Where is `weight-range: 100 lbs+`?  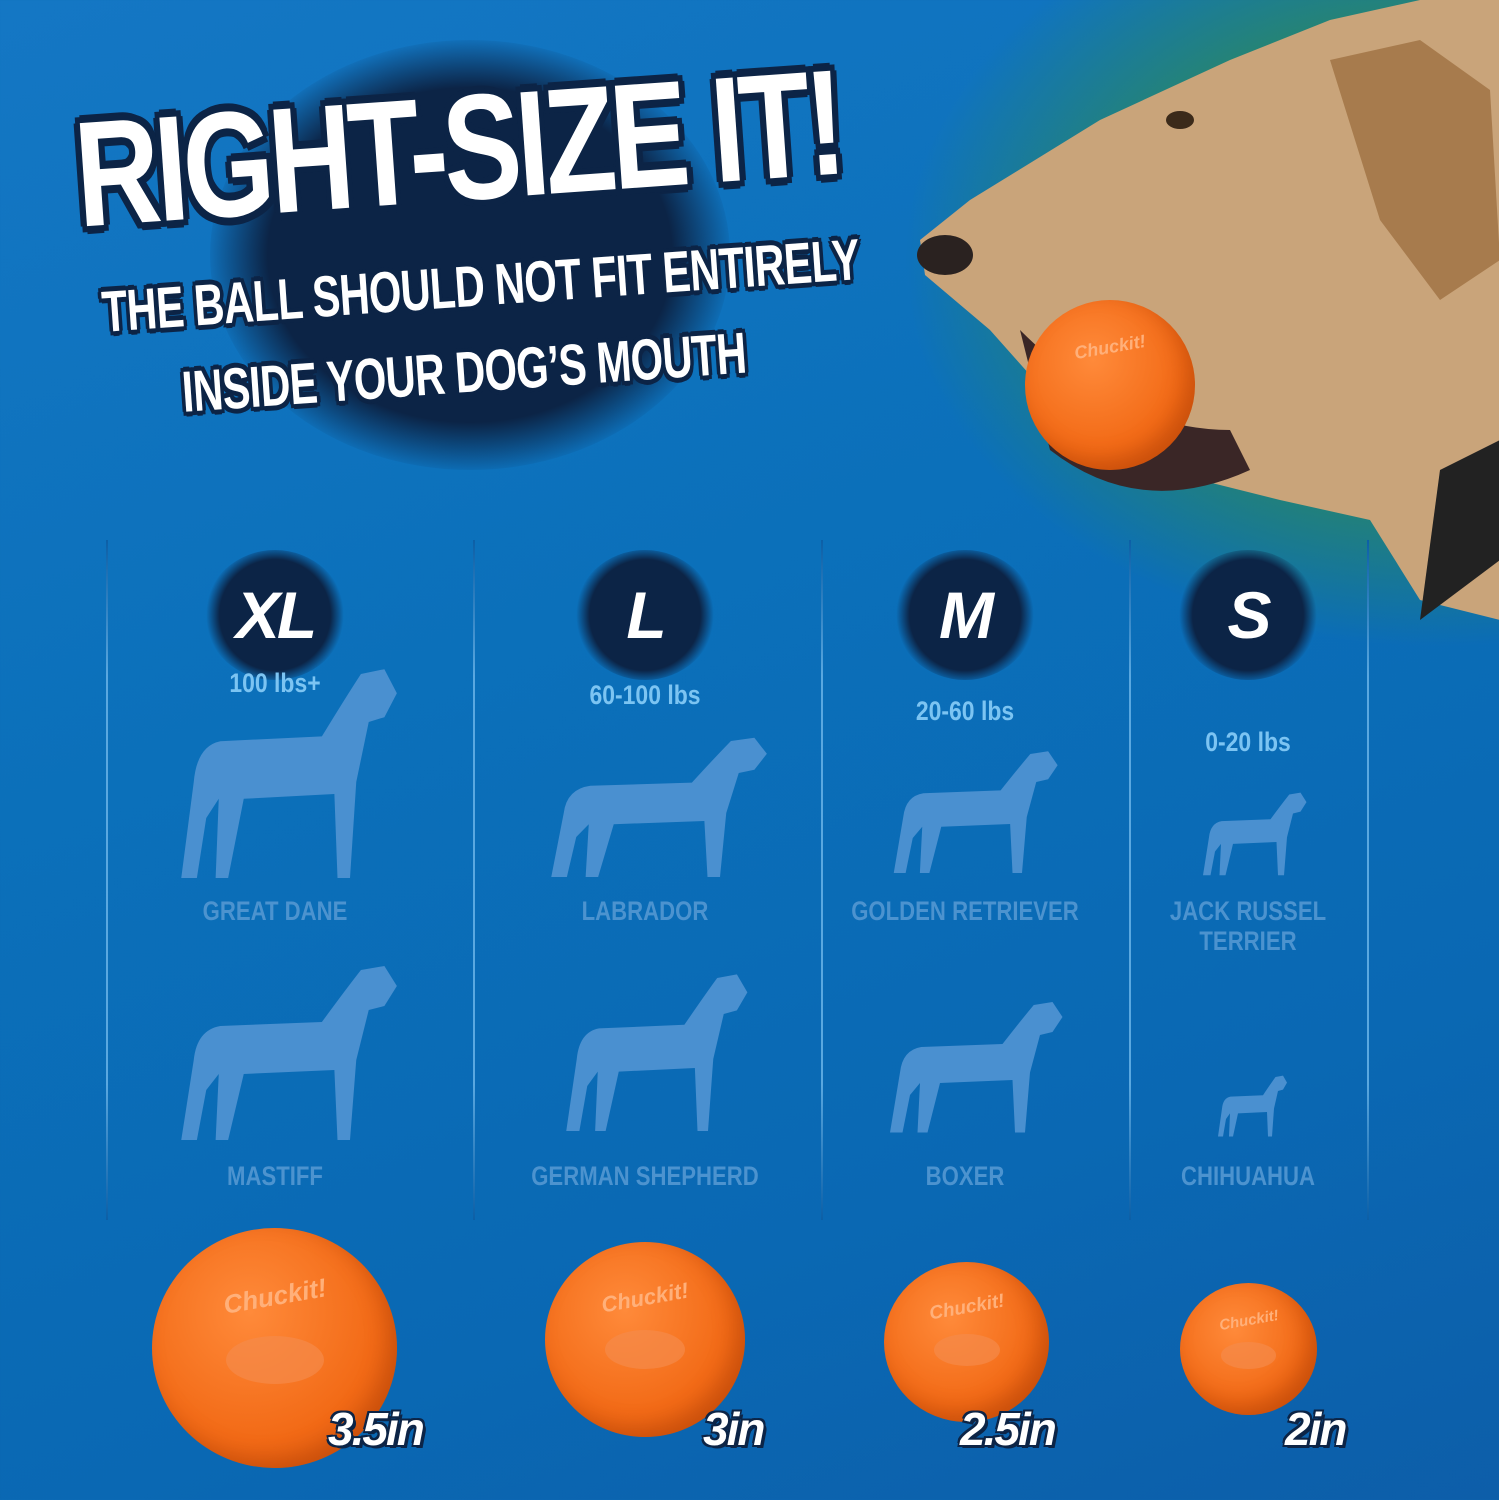 weight-range: 100 lbs+ is located at coordinates (275, 683).